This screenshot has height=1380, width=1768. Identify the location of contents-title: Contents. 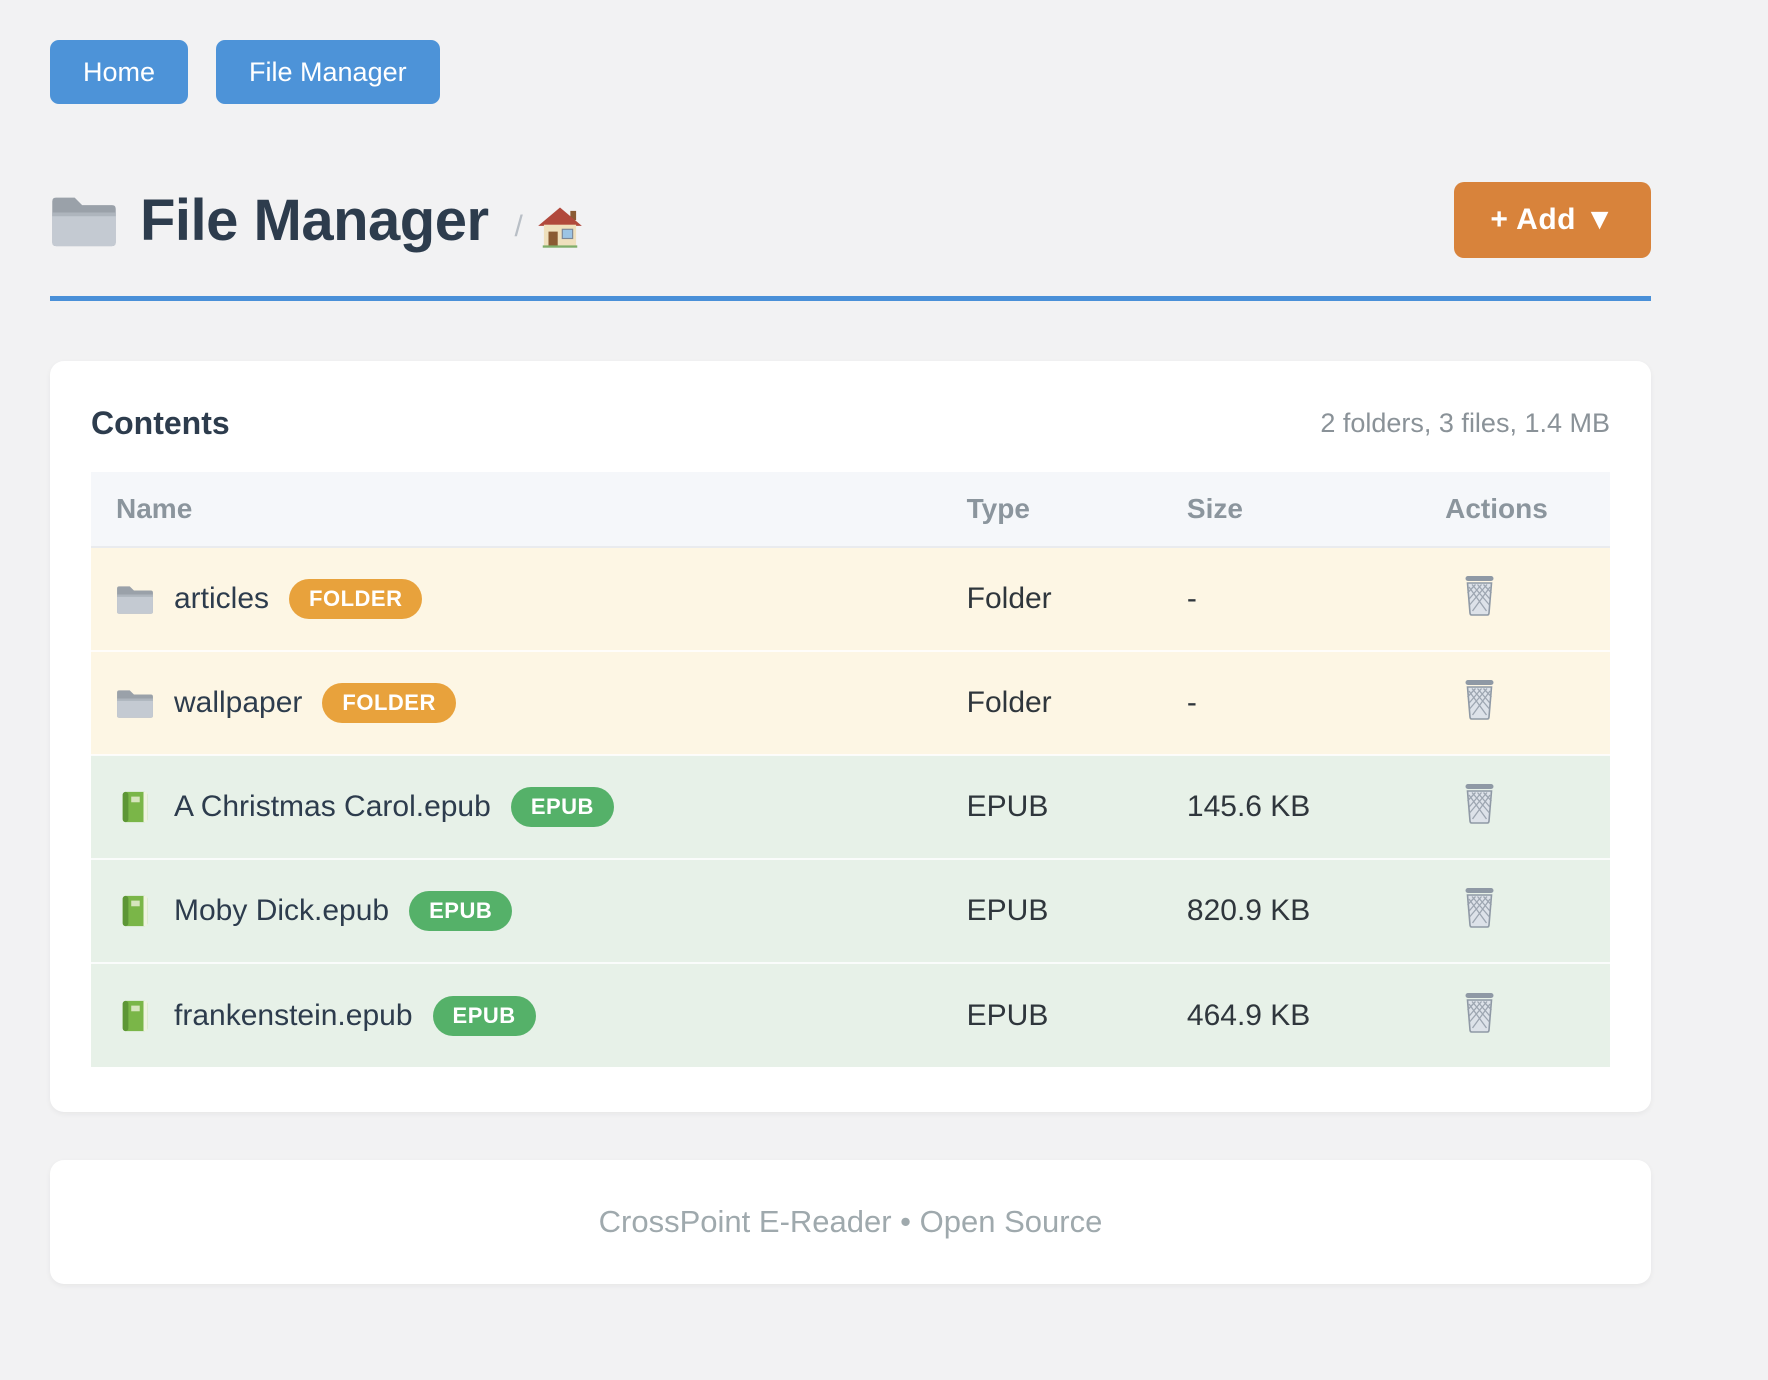
(160, 423).